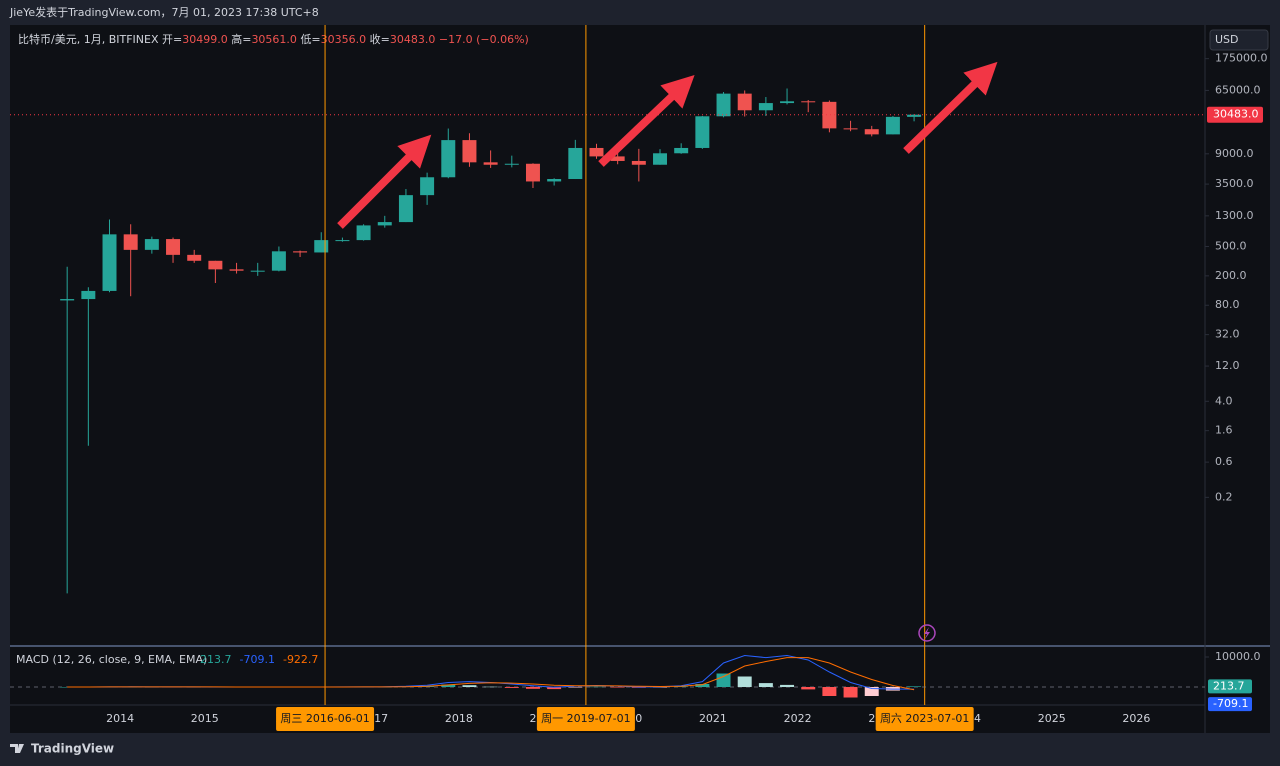 Image resolution: width=1280 pixels, height=766 pixels. Describe the element at coordinates (491, 674) in the screenshot. I see `macd-line` at that location.